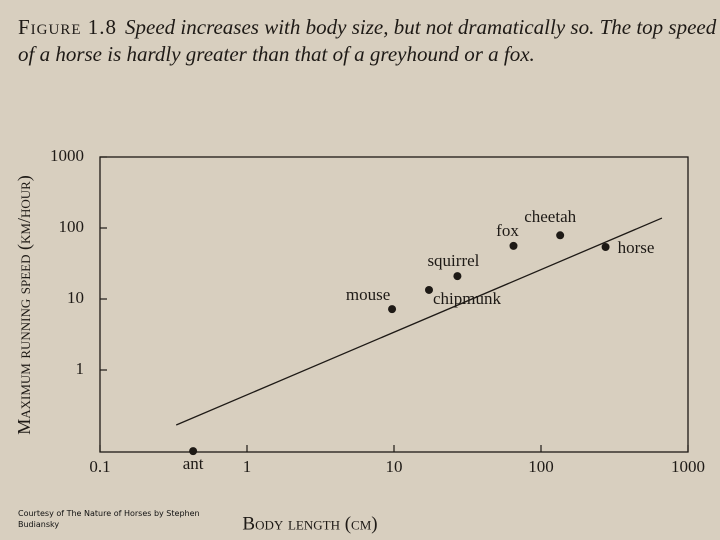 This screenshot has width=720, height=540. What do you see at coordinates (24, 305) in the screenshot?
I see `y-axis-label: Maximum running speed (km/hour)` at bounding box center [24, 305].